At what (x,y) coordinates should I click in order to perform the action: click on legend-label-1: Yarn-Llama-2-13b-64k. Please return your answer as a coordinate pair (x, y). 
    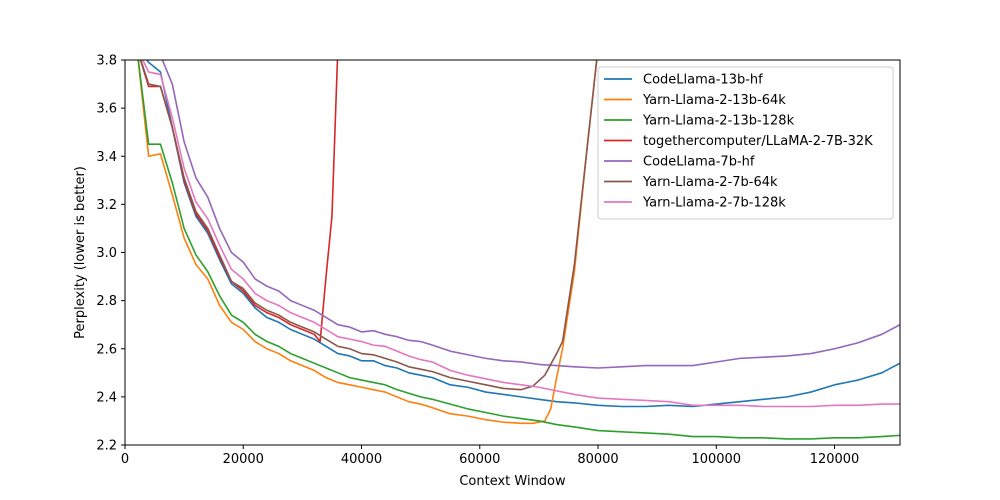
    Looking at the image, I should click on (714, 100).